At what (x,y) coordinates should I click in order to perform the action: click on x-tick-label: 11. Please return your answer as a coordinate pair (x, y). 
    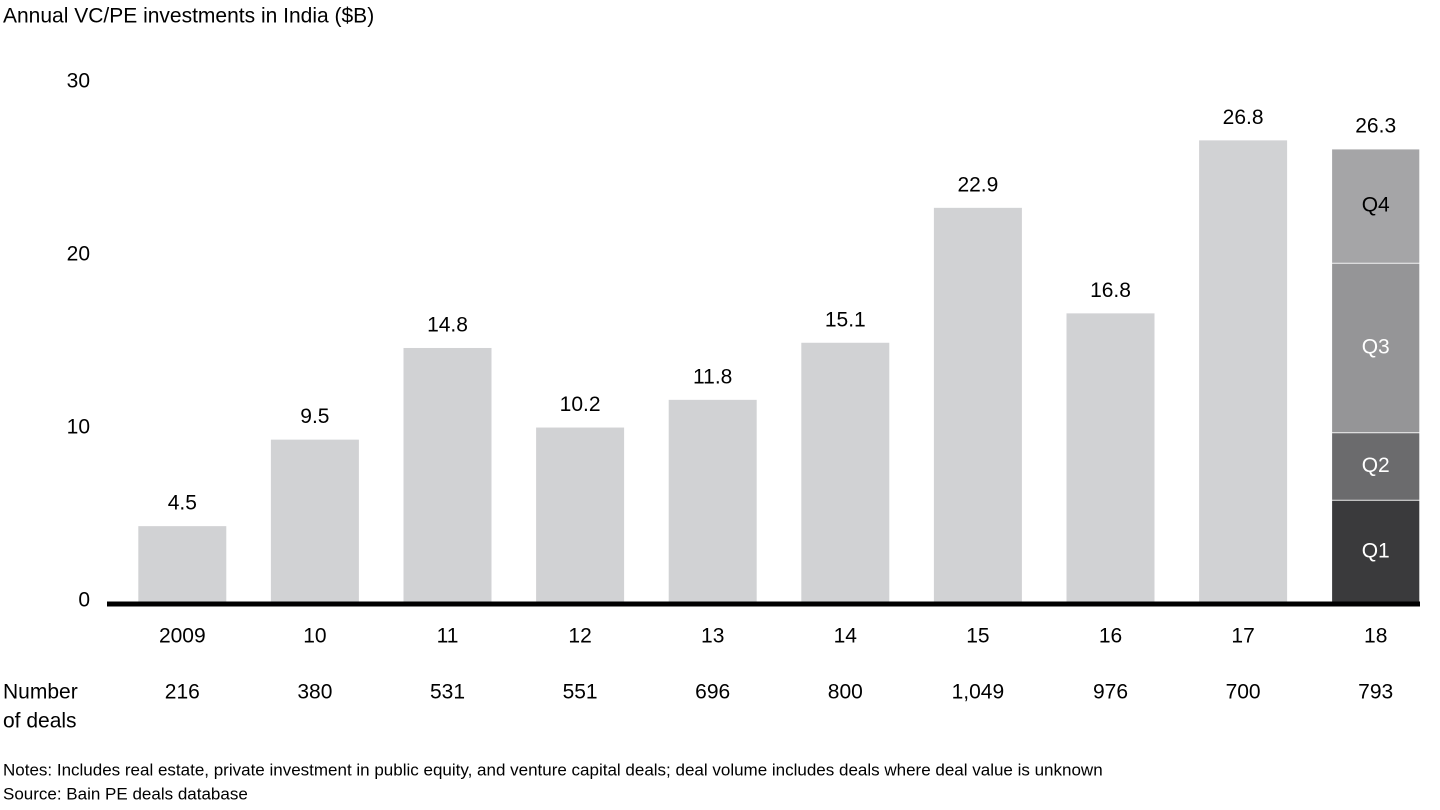
    Looking at the image, I should click on (448, 636).